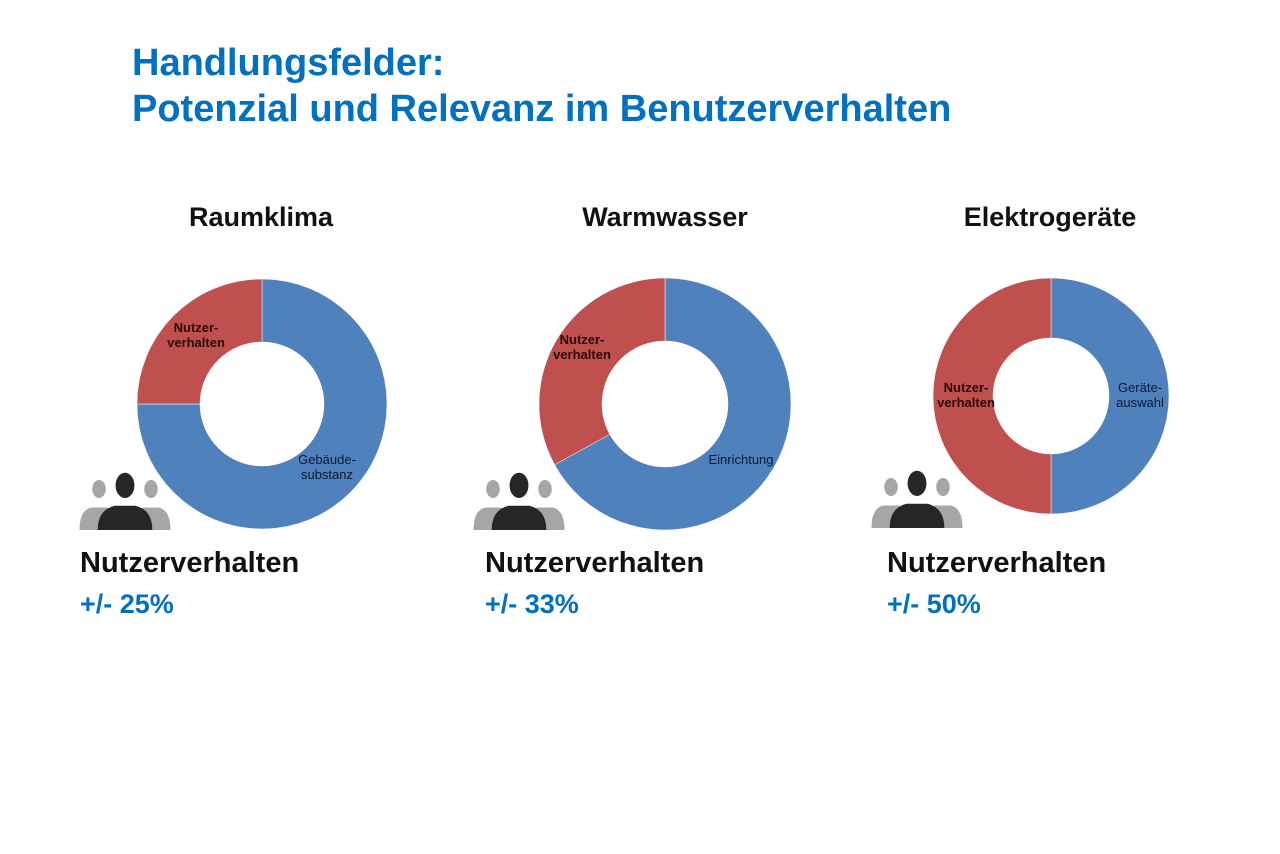 This screenshot has width=1280, height=854. I want to click on chart-title-warmwasser: Warmwasser, so click(665, 217).